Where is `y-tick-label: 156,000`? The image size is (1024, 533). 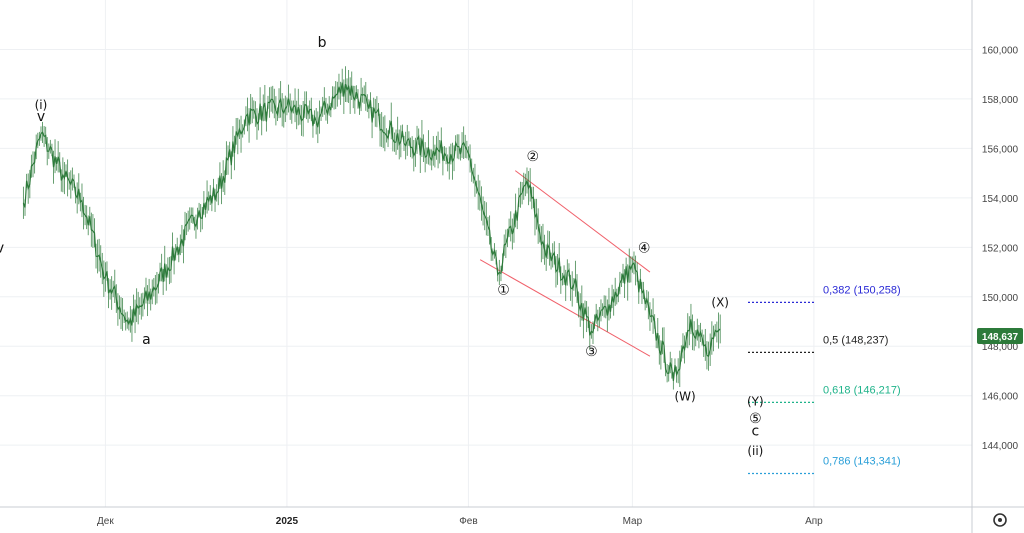 y-tick-label: 156,000 is located at coordinates (1000, 149).